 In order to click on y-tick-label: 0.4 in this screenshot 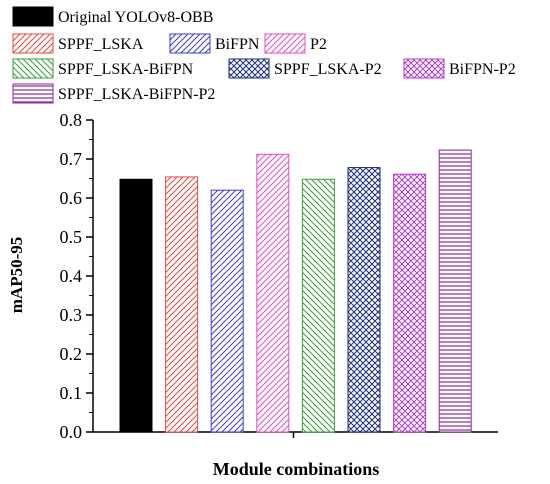, I will do `click(71, 276)`.